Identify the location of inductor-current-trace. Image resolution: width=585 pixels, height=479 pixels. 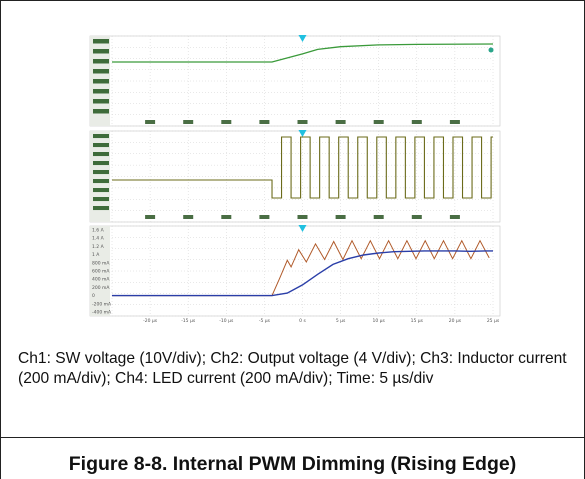
(301, 268).